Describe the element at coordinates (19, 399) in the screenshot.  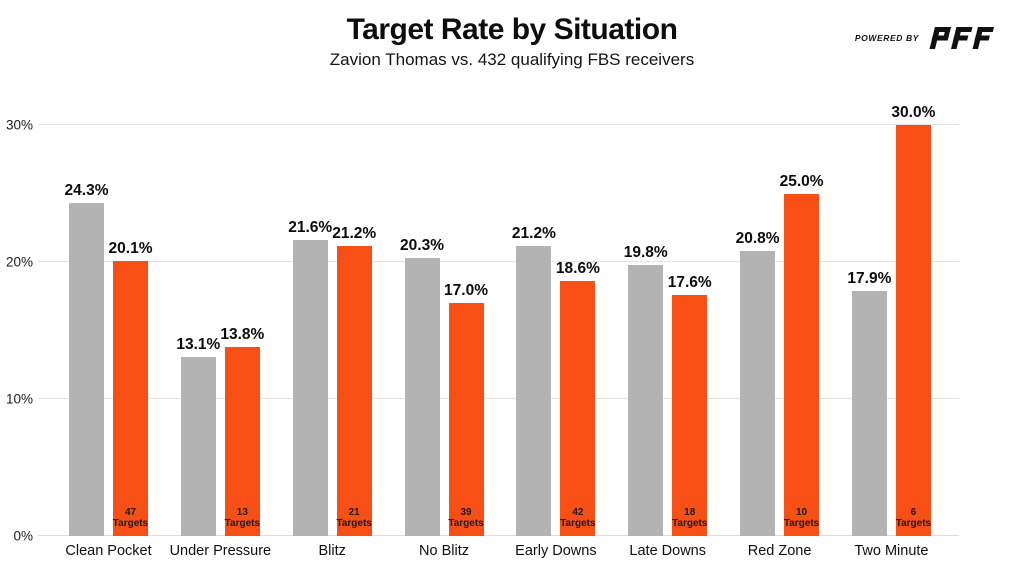
I see `y-tick-label: 10%` at that location.